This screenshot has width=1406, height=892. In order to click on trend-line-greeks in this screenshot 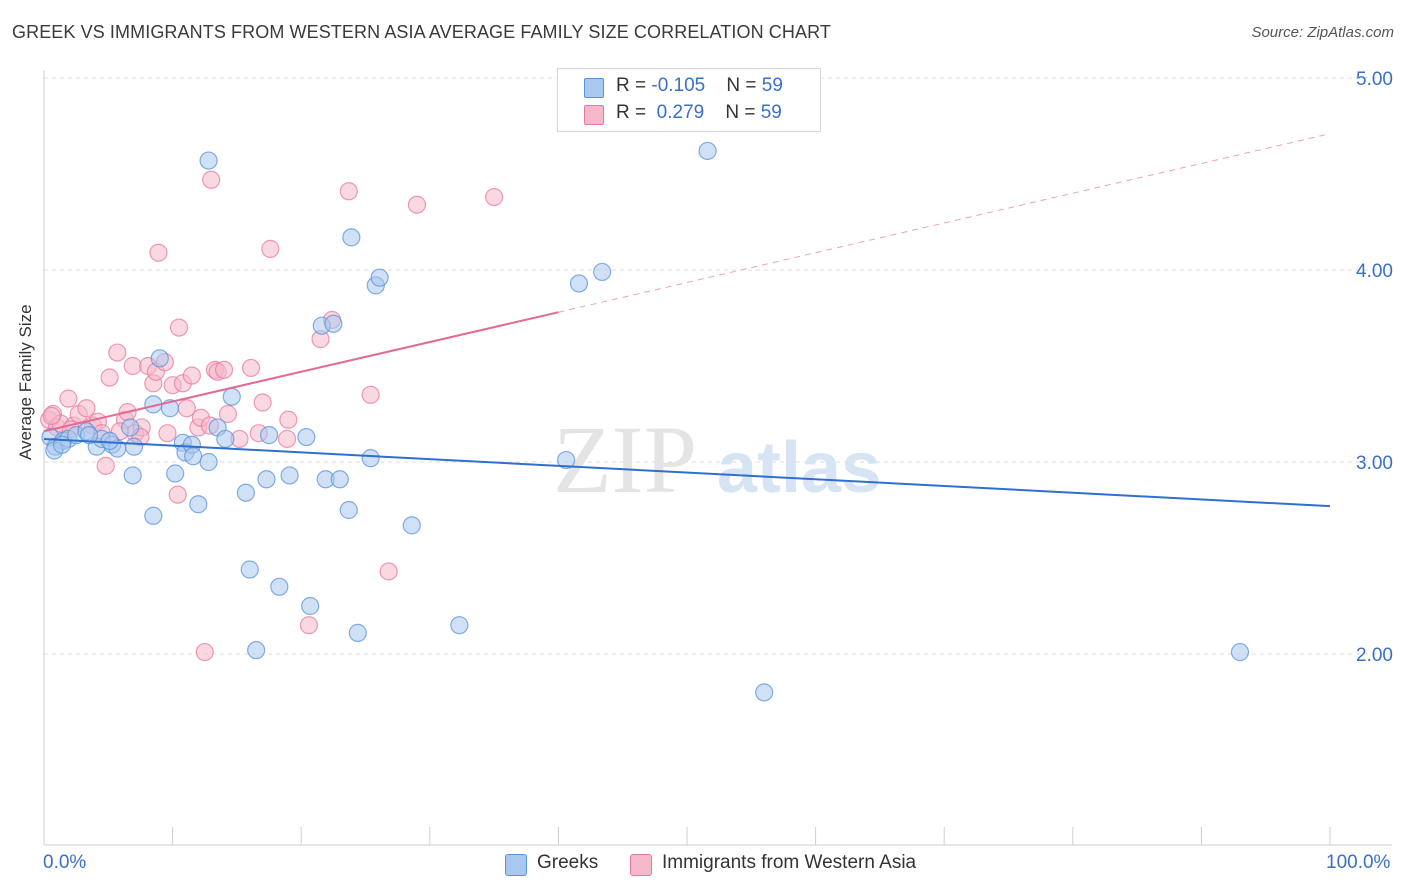, I will do `click(687, 472)`.